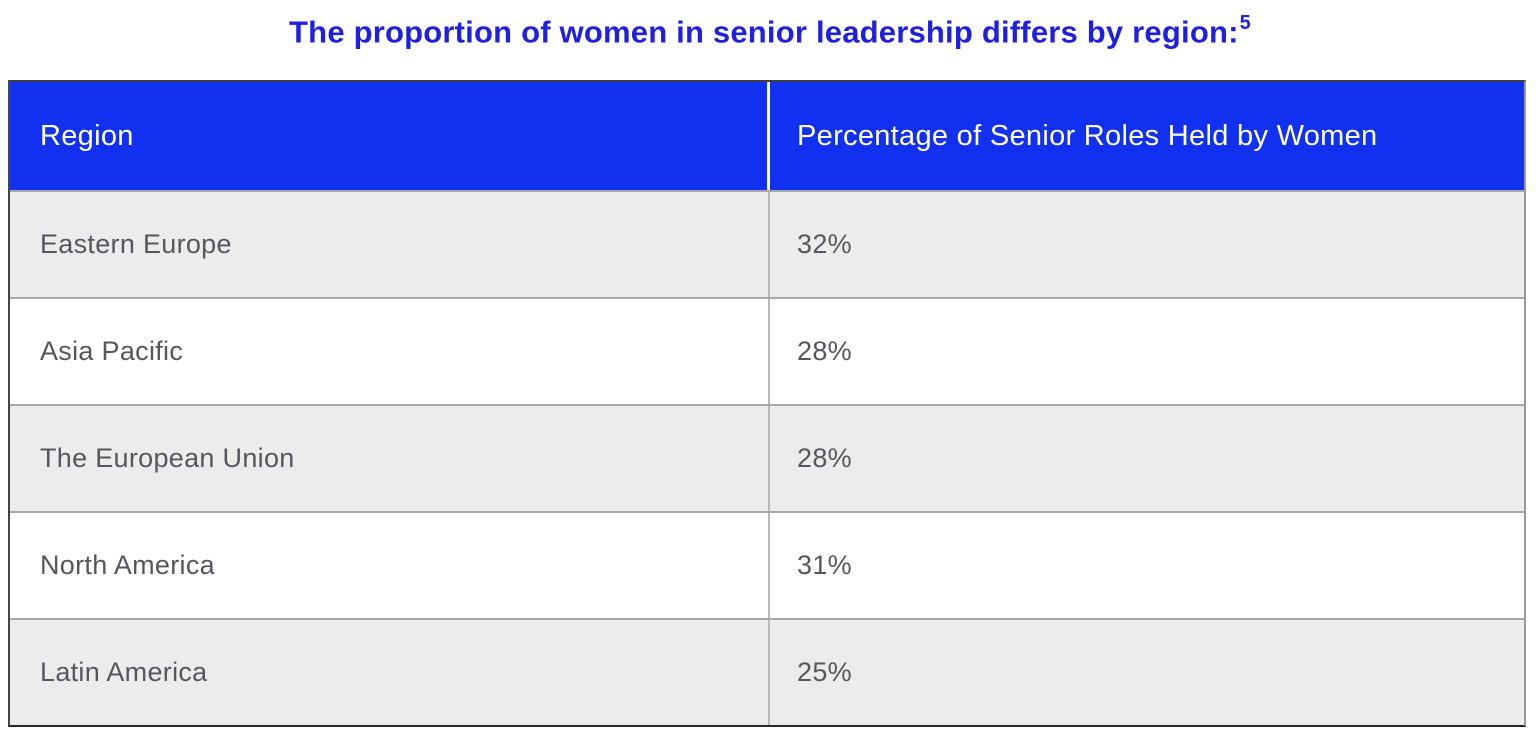  I want to click on table-row: The European Union 28%, so click(767, 457).